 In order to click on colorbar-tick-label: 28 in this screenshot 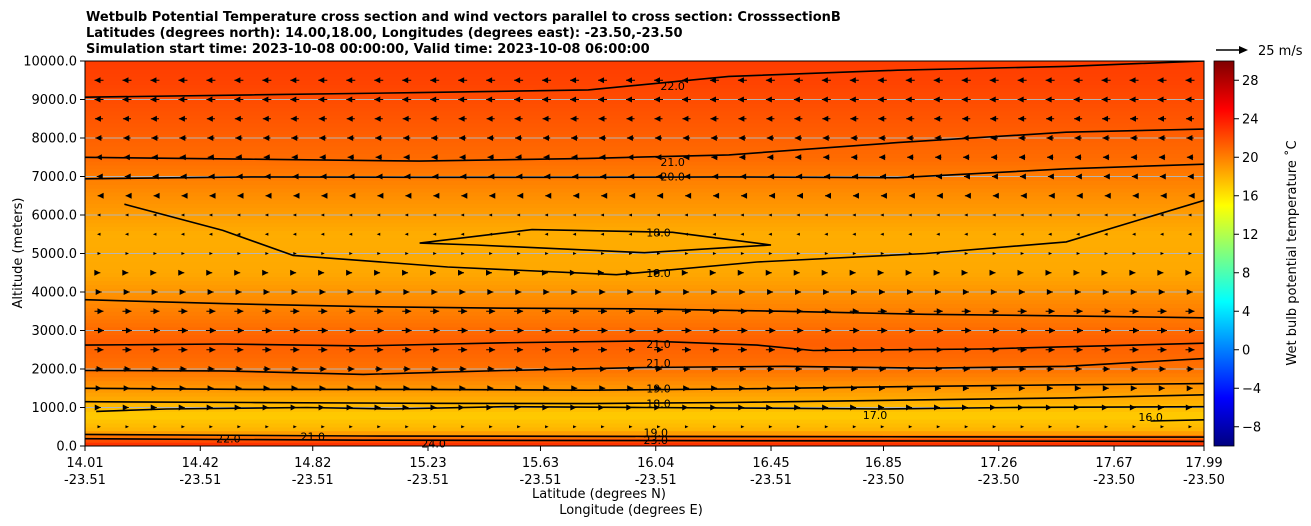, I will do `click(1250, 81)`.